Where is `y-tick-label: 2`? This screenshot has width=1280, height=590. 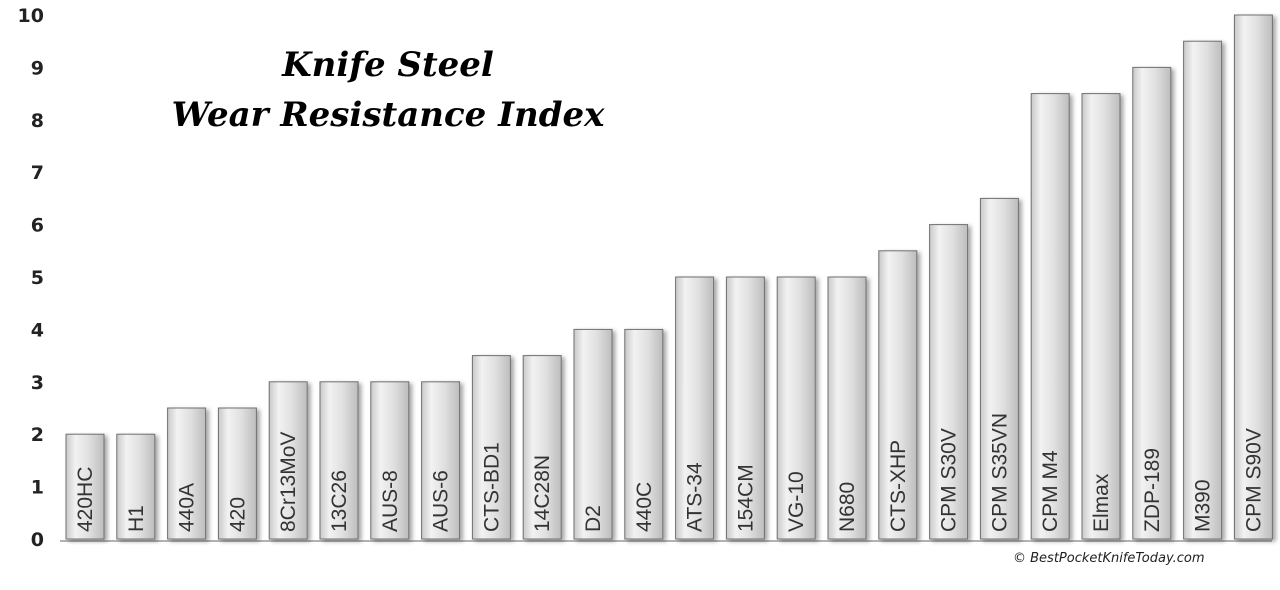
y-tick-label: 2 is located at coordinates (37, 435).